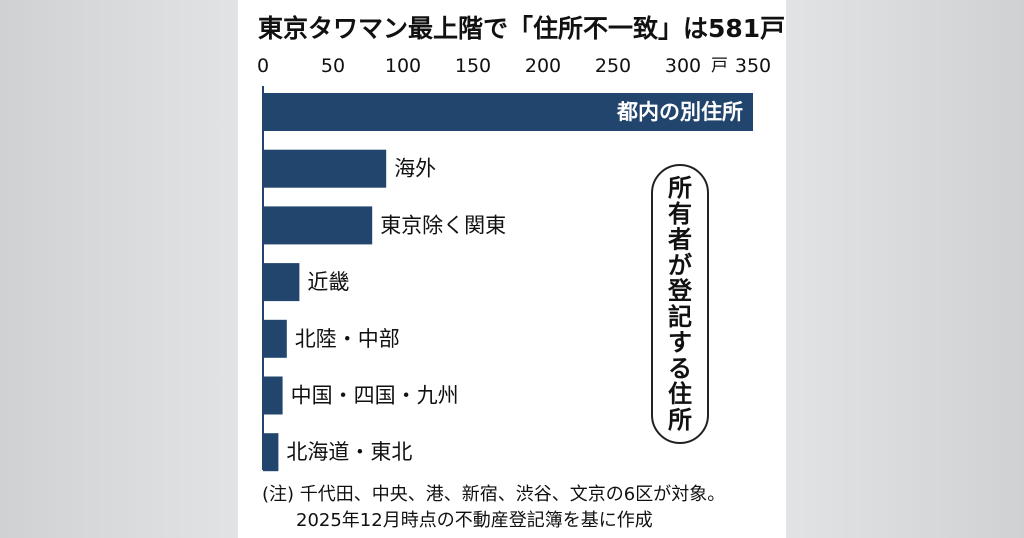 Image resolution: width=1024 pixels, height=538 pixels. What do you see at coordinates (514, 66) in the screenshot?
I see `x-axis-ticks: 0 50 100 150 200 250 300 350` at bounding box center [514, 66].